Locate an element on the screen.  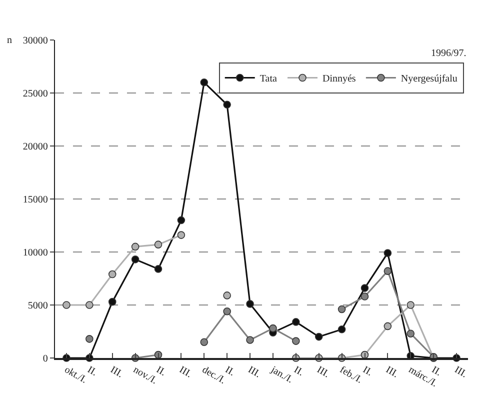
y-axis-title: n is located at coordinates (9, 40).